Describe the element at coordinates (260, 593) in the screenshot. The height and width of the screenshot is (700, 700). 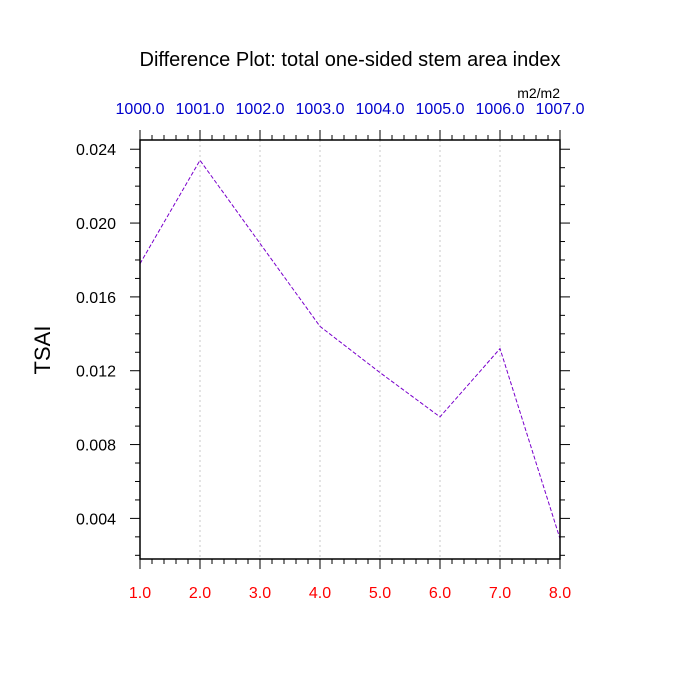
I see `x-tick-label: 3.0` at that location.